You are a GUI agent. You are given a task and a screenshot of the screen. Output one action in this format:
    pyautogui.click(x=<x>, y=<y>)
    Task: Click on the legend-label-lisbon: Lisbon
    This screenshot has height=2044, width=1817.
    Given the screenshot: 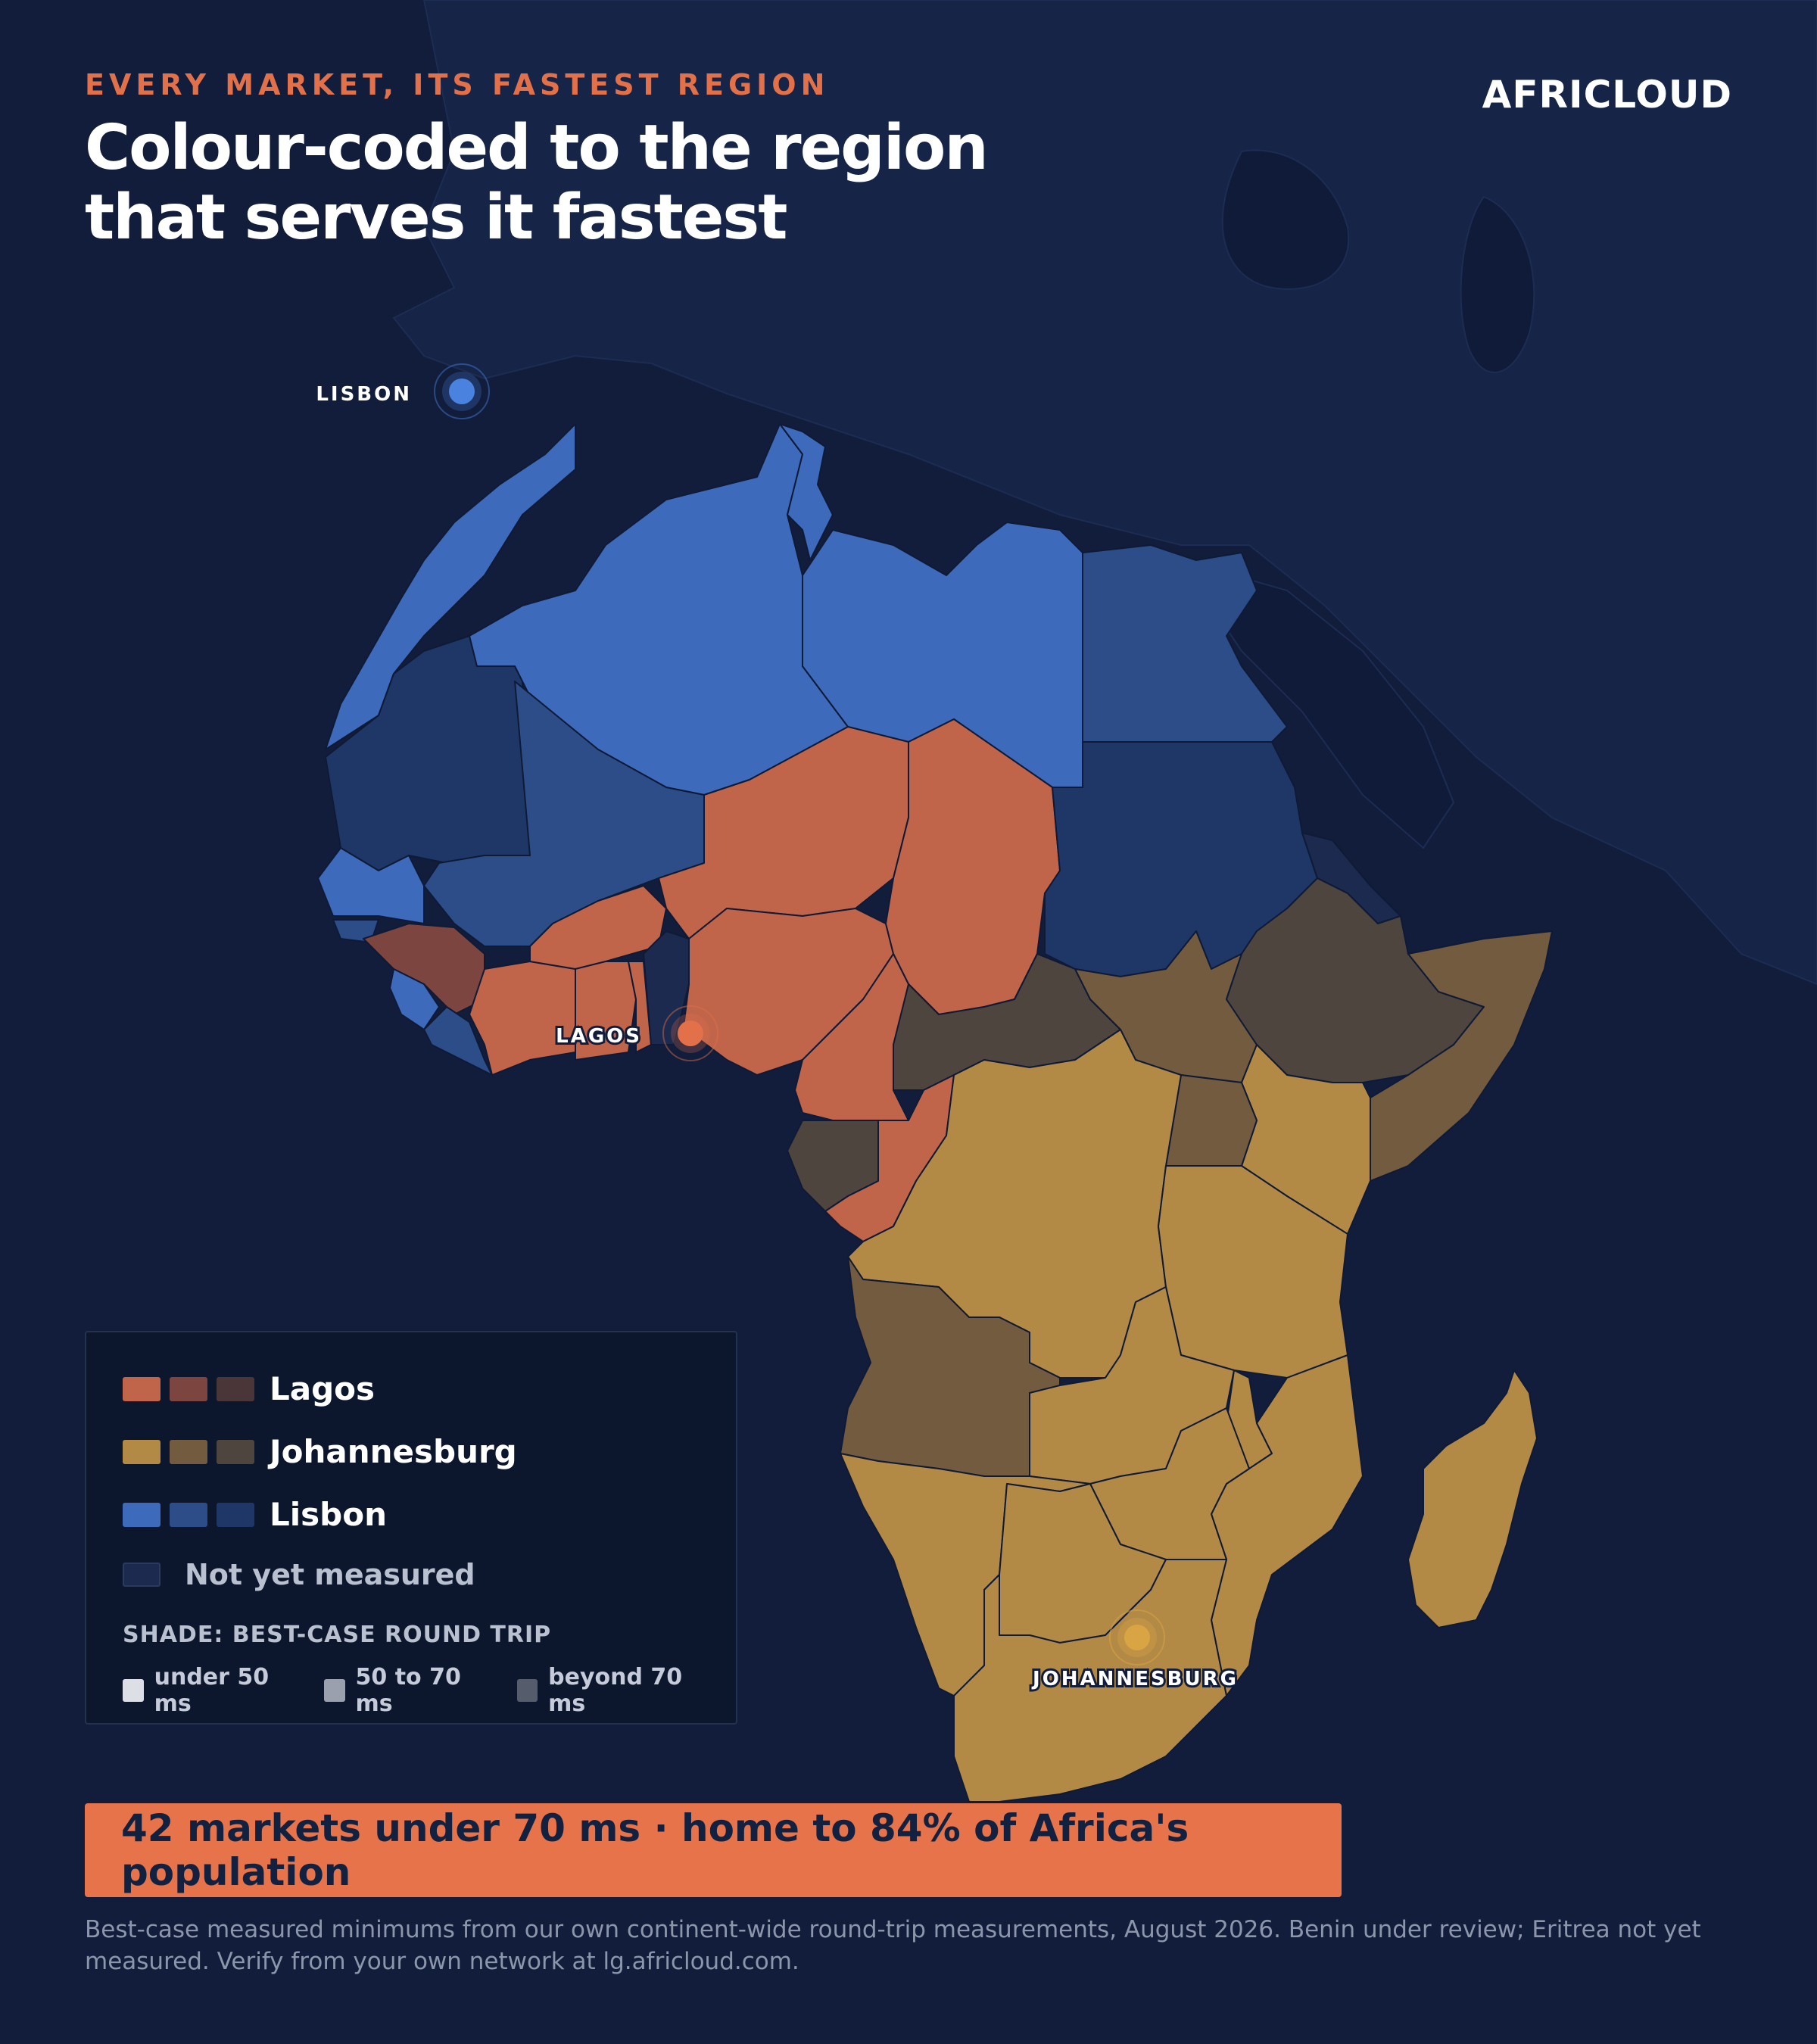 What is the action you would take?
    pyautogui.click(x=328, y=1514)
    